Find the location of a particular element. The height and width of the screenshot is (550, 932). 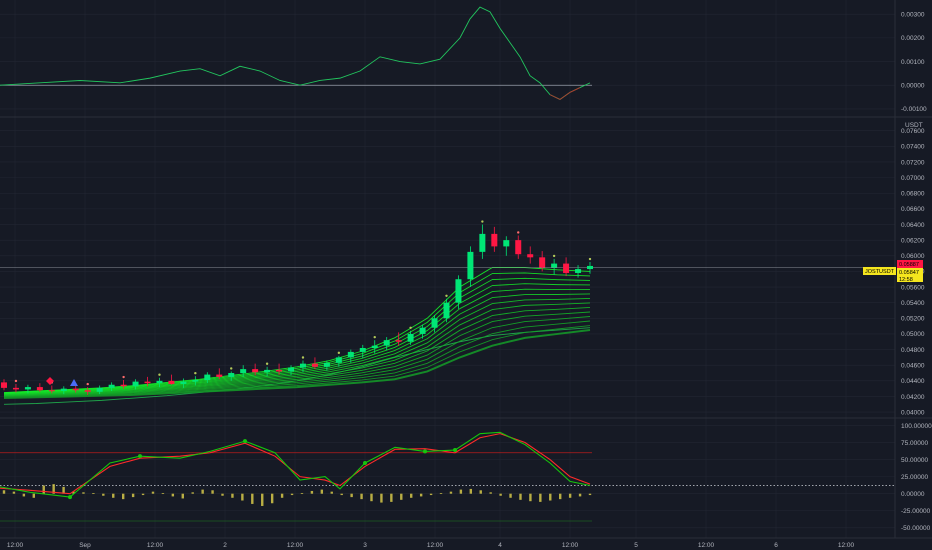

stoch-tick-label-2: 50.00000 is located at coordinates (914, 460).